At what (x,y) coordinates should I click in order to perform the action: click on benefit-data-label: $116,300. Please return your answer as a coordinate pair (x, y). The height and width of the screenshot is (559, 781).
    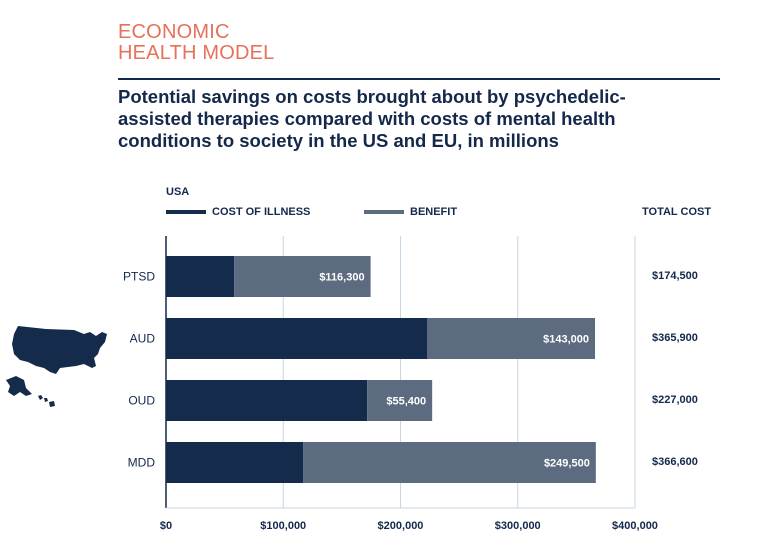
    Looking at the image, I should click on (341, 278).